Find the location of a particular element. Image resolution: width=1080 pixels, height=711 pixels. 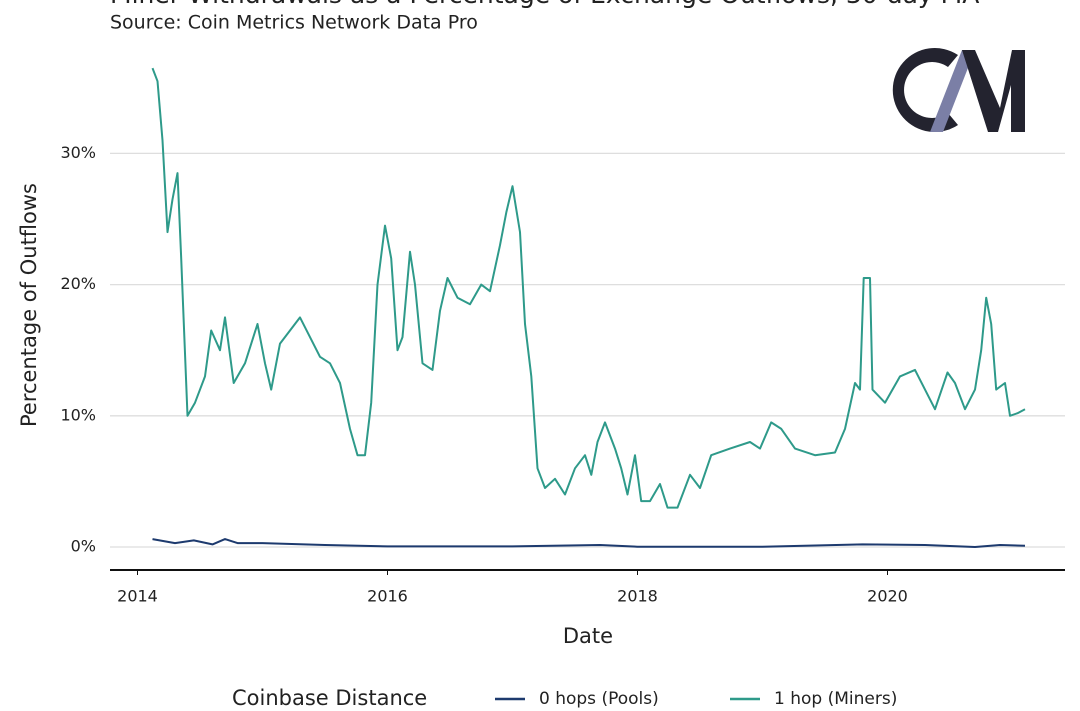

logo is located at coordinates (958, 90).